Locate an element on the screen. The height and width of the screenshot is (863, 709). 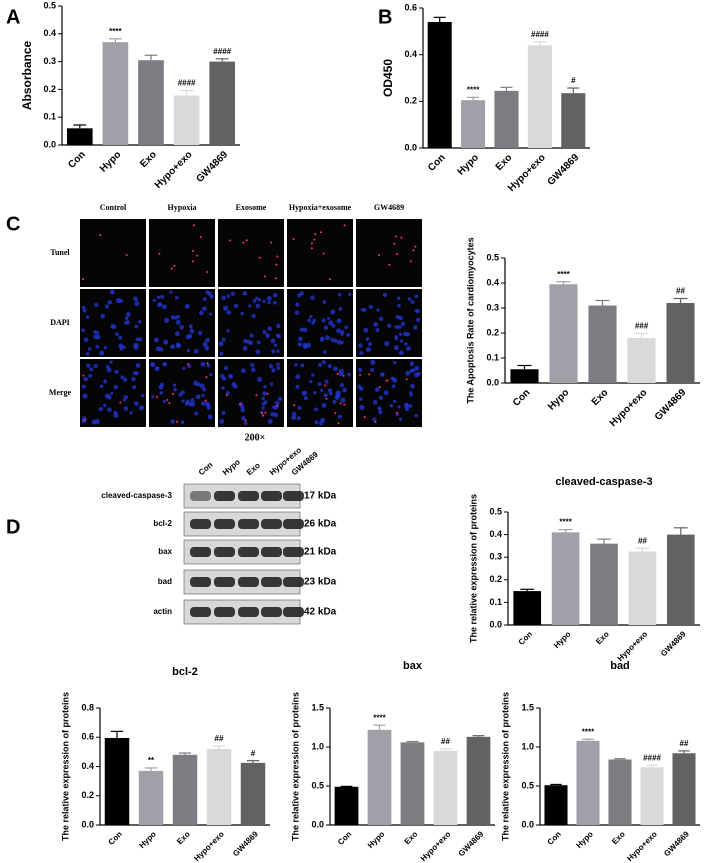
x-tick-label: Hypo+exo is located at coordinates (633, 646).